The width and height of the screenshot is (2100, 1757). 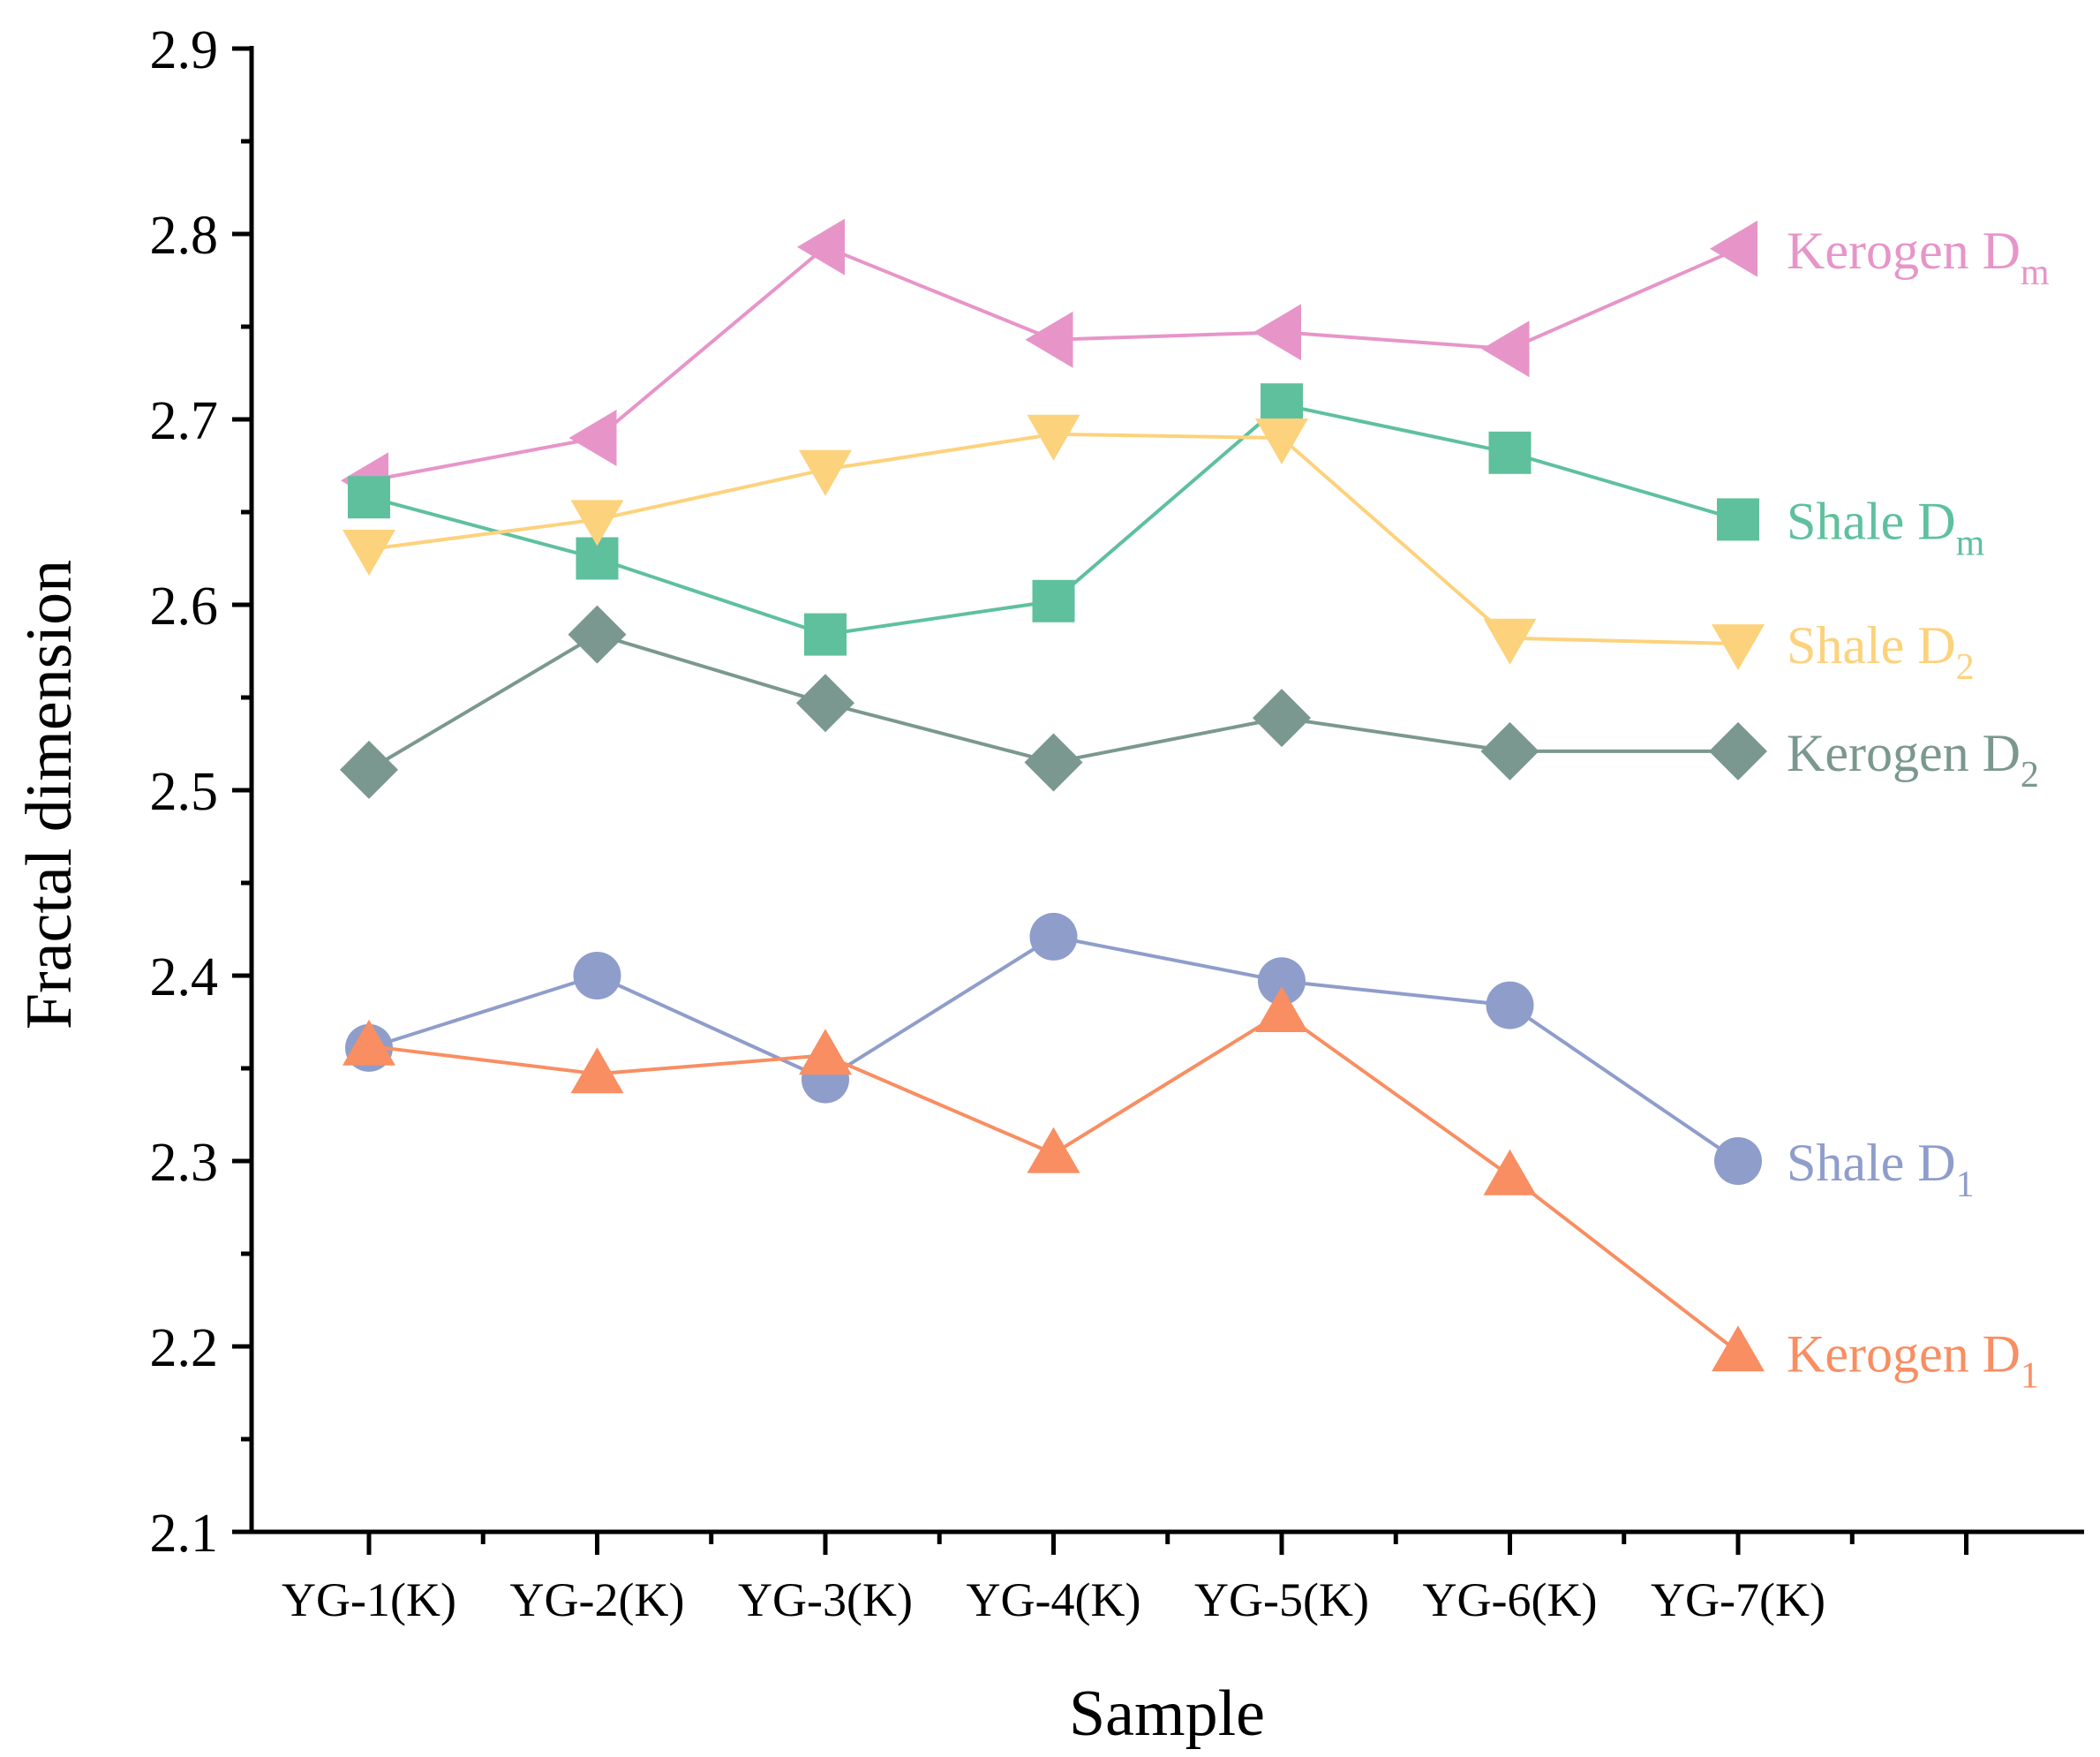 What do you see at coordinates (184, 607) in the screenshot?
I see `y-tick-label: 2.6` at bounding box center [184, 607].